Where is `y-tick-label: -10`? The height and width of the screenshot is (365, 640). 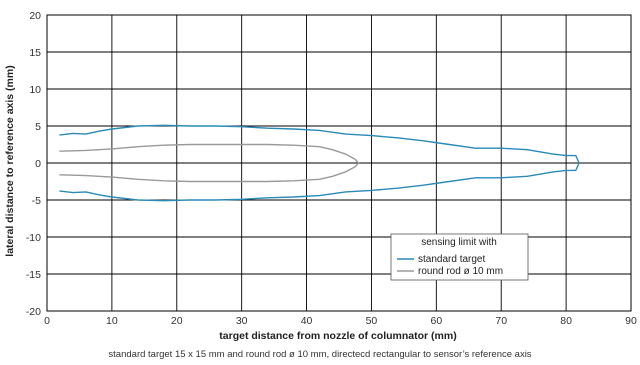
y-tick-label: -10 is located at coordinates (33, 238).